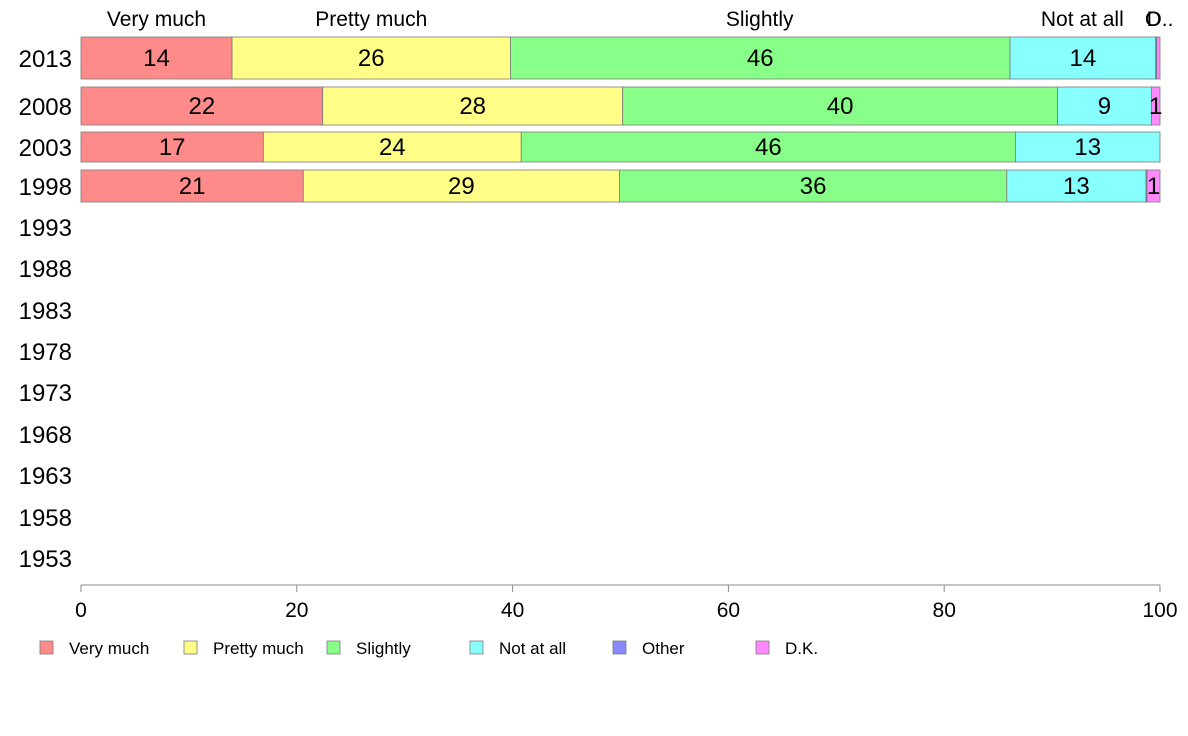  What do you see at coordinates (728, 610) in the screenshot?
I see `x-tick-label: 60` at bounding box center [728, 610].